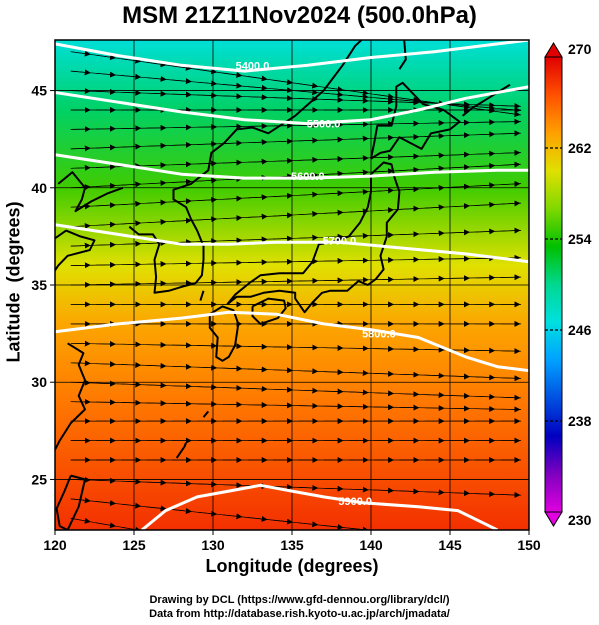 This screenshot has height=625, width=599. Describe the element at coordinates (90, 192) in the screenshot. I see `coastline-china-north-coast` at that location.